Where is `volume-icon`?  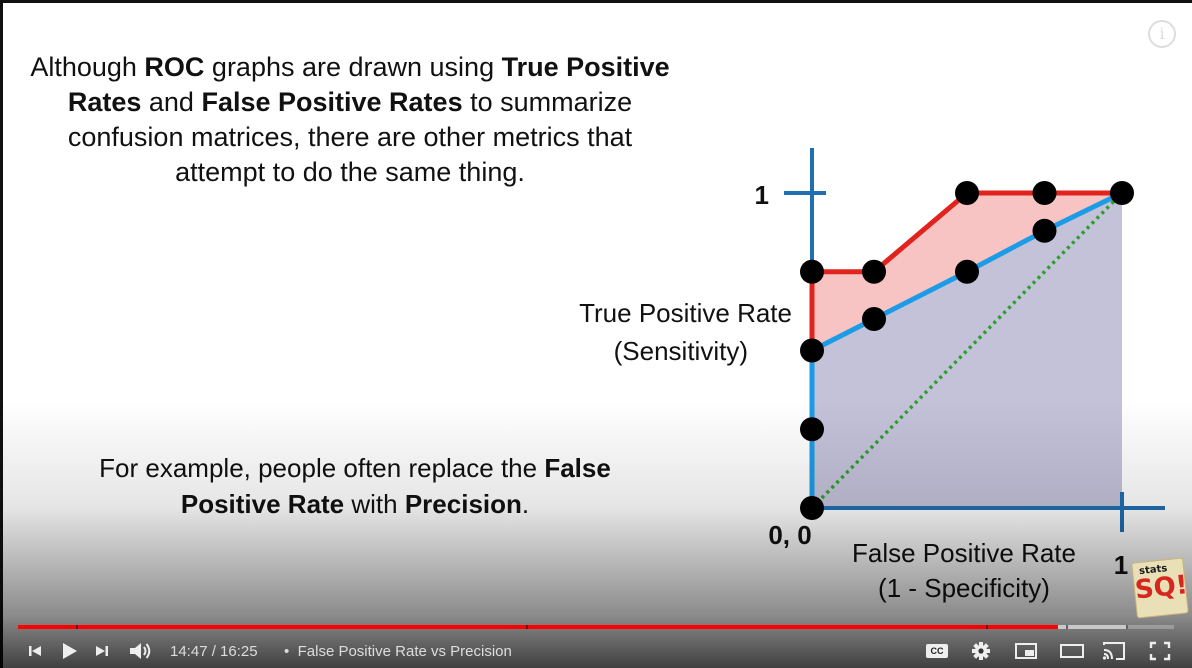
volume-icon is located at coordinates (140, 651).